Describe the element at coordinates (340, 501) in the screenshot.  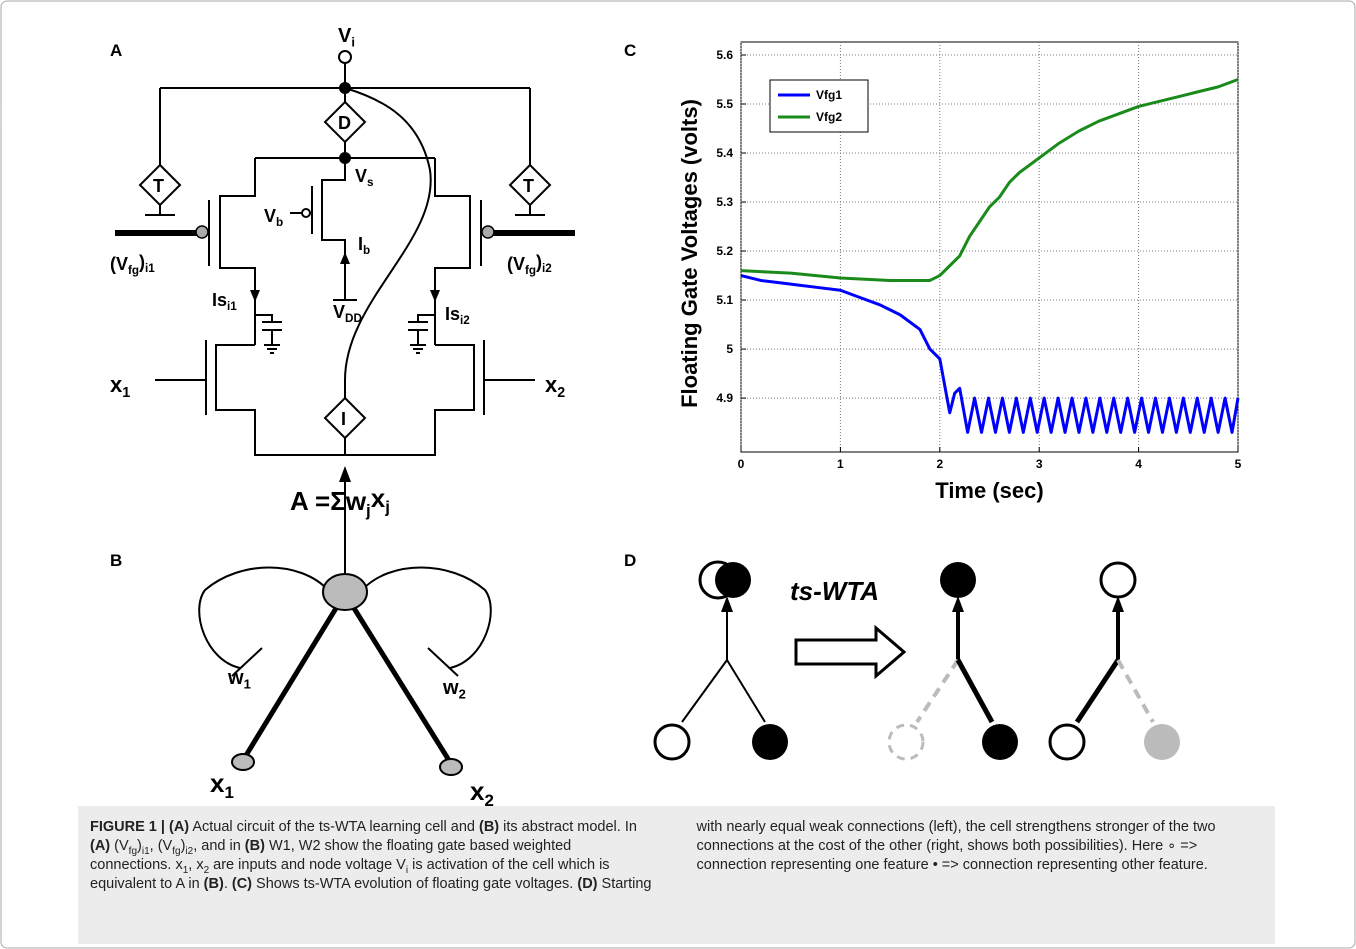
I see `model-label: A =Σwjxj` at that location.